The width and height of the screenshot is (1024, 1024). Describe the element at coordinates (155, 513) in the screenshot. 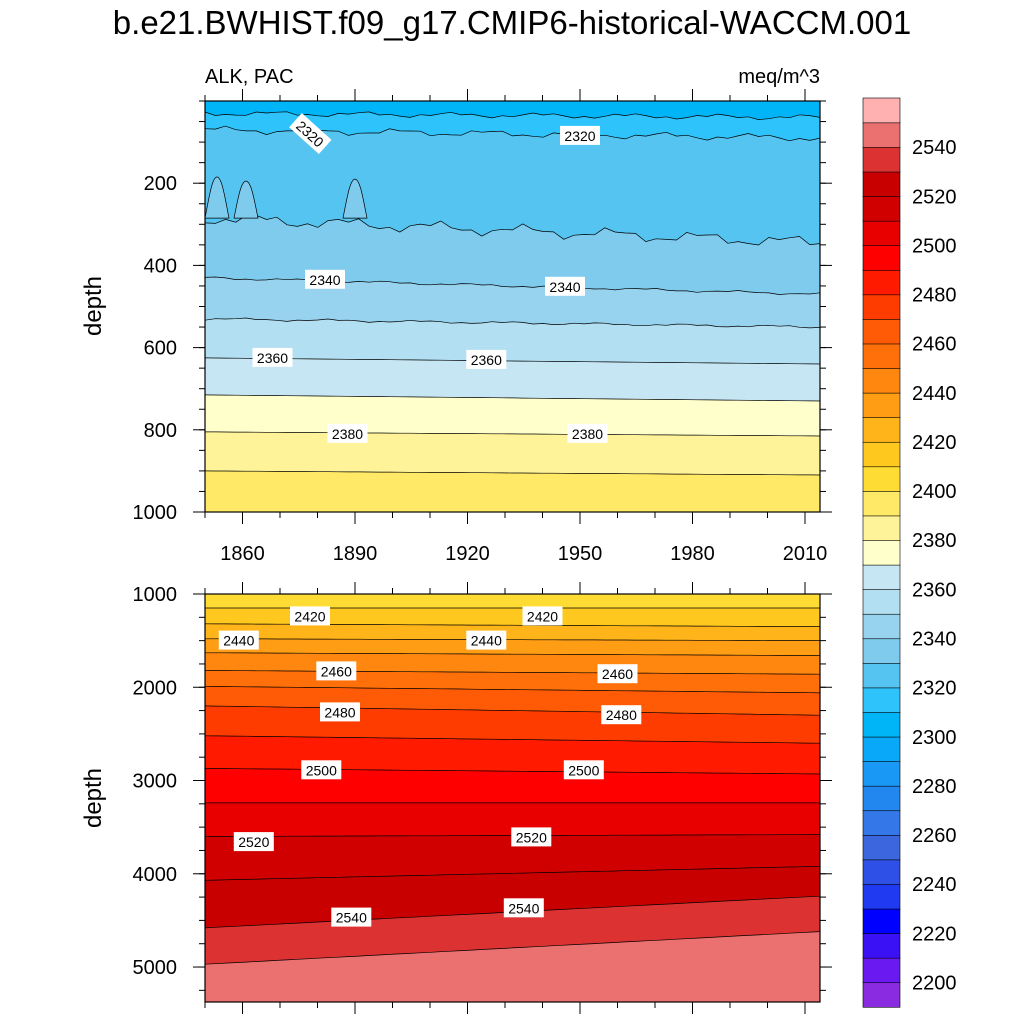

I see `y-tick-label: 1000` at that location.